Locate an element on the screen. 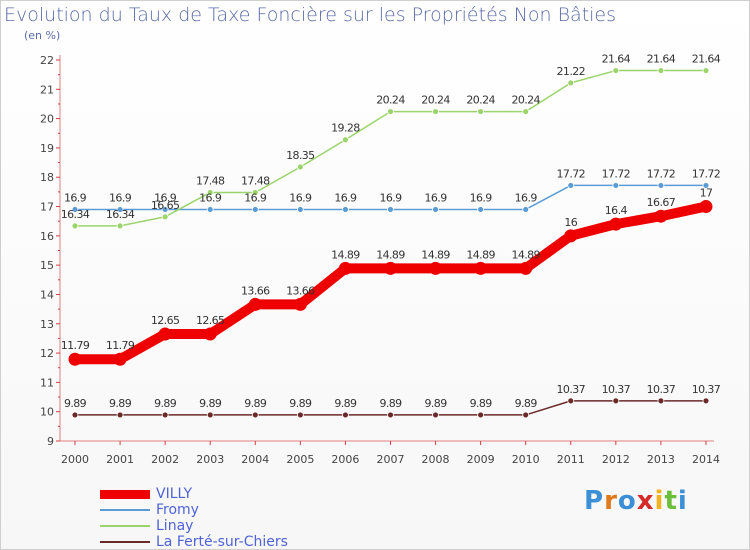 The image size is (750, 550). logo-letter: t is located at coordinates (671, 501).